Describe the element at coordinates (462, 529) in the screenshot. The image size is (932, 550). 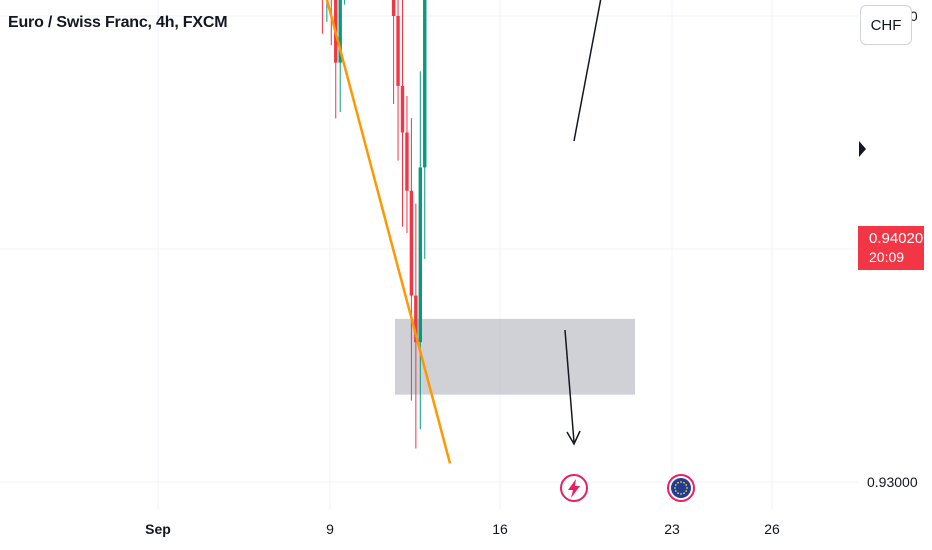
I see `time-axis: Sep 9 16 23 26` at that location.